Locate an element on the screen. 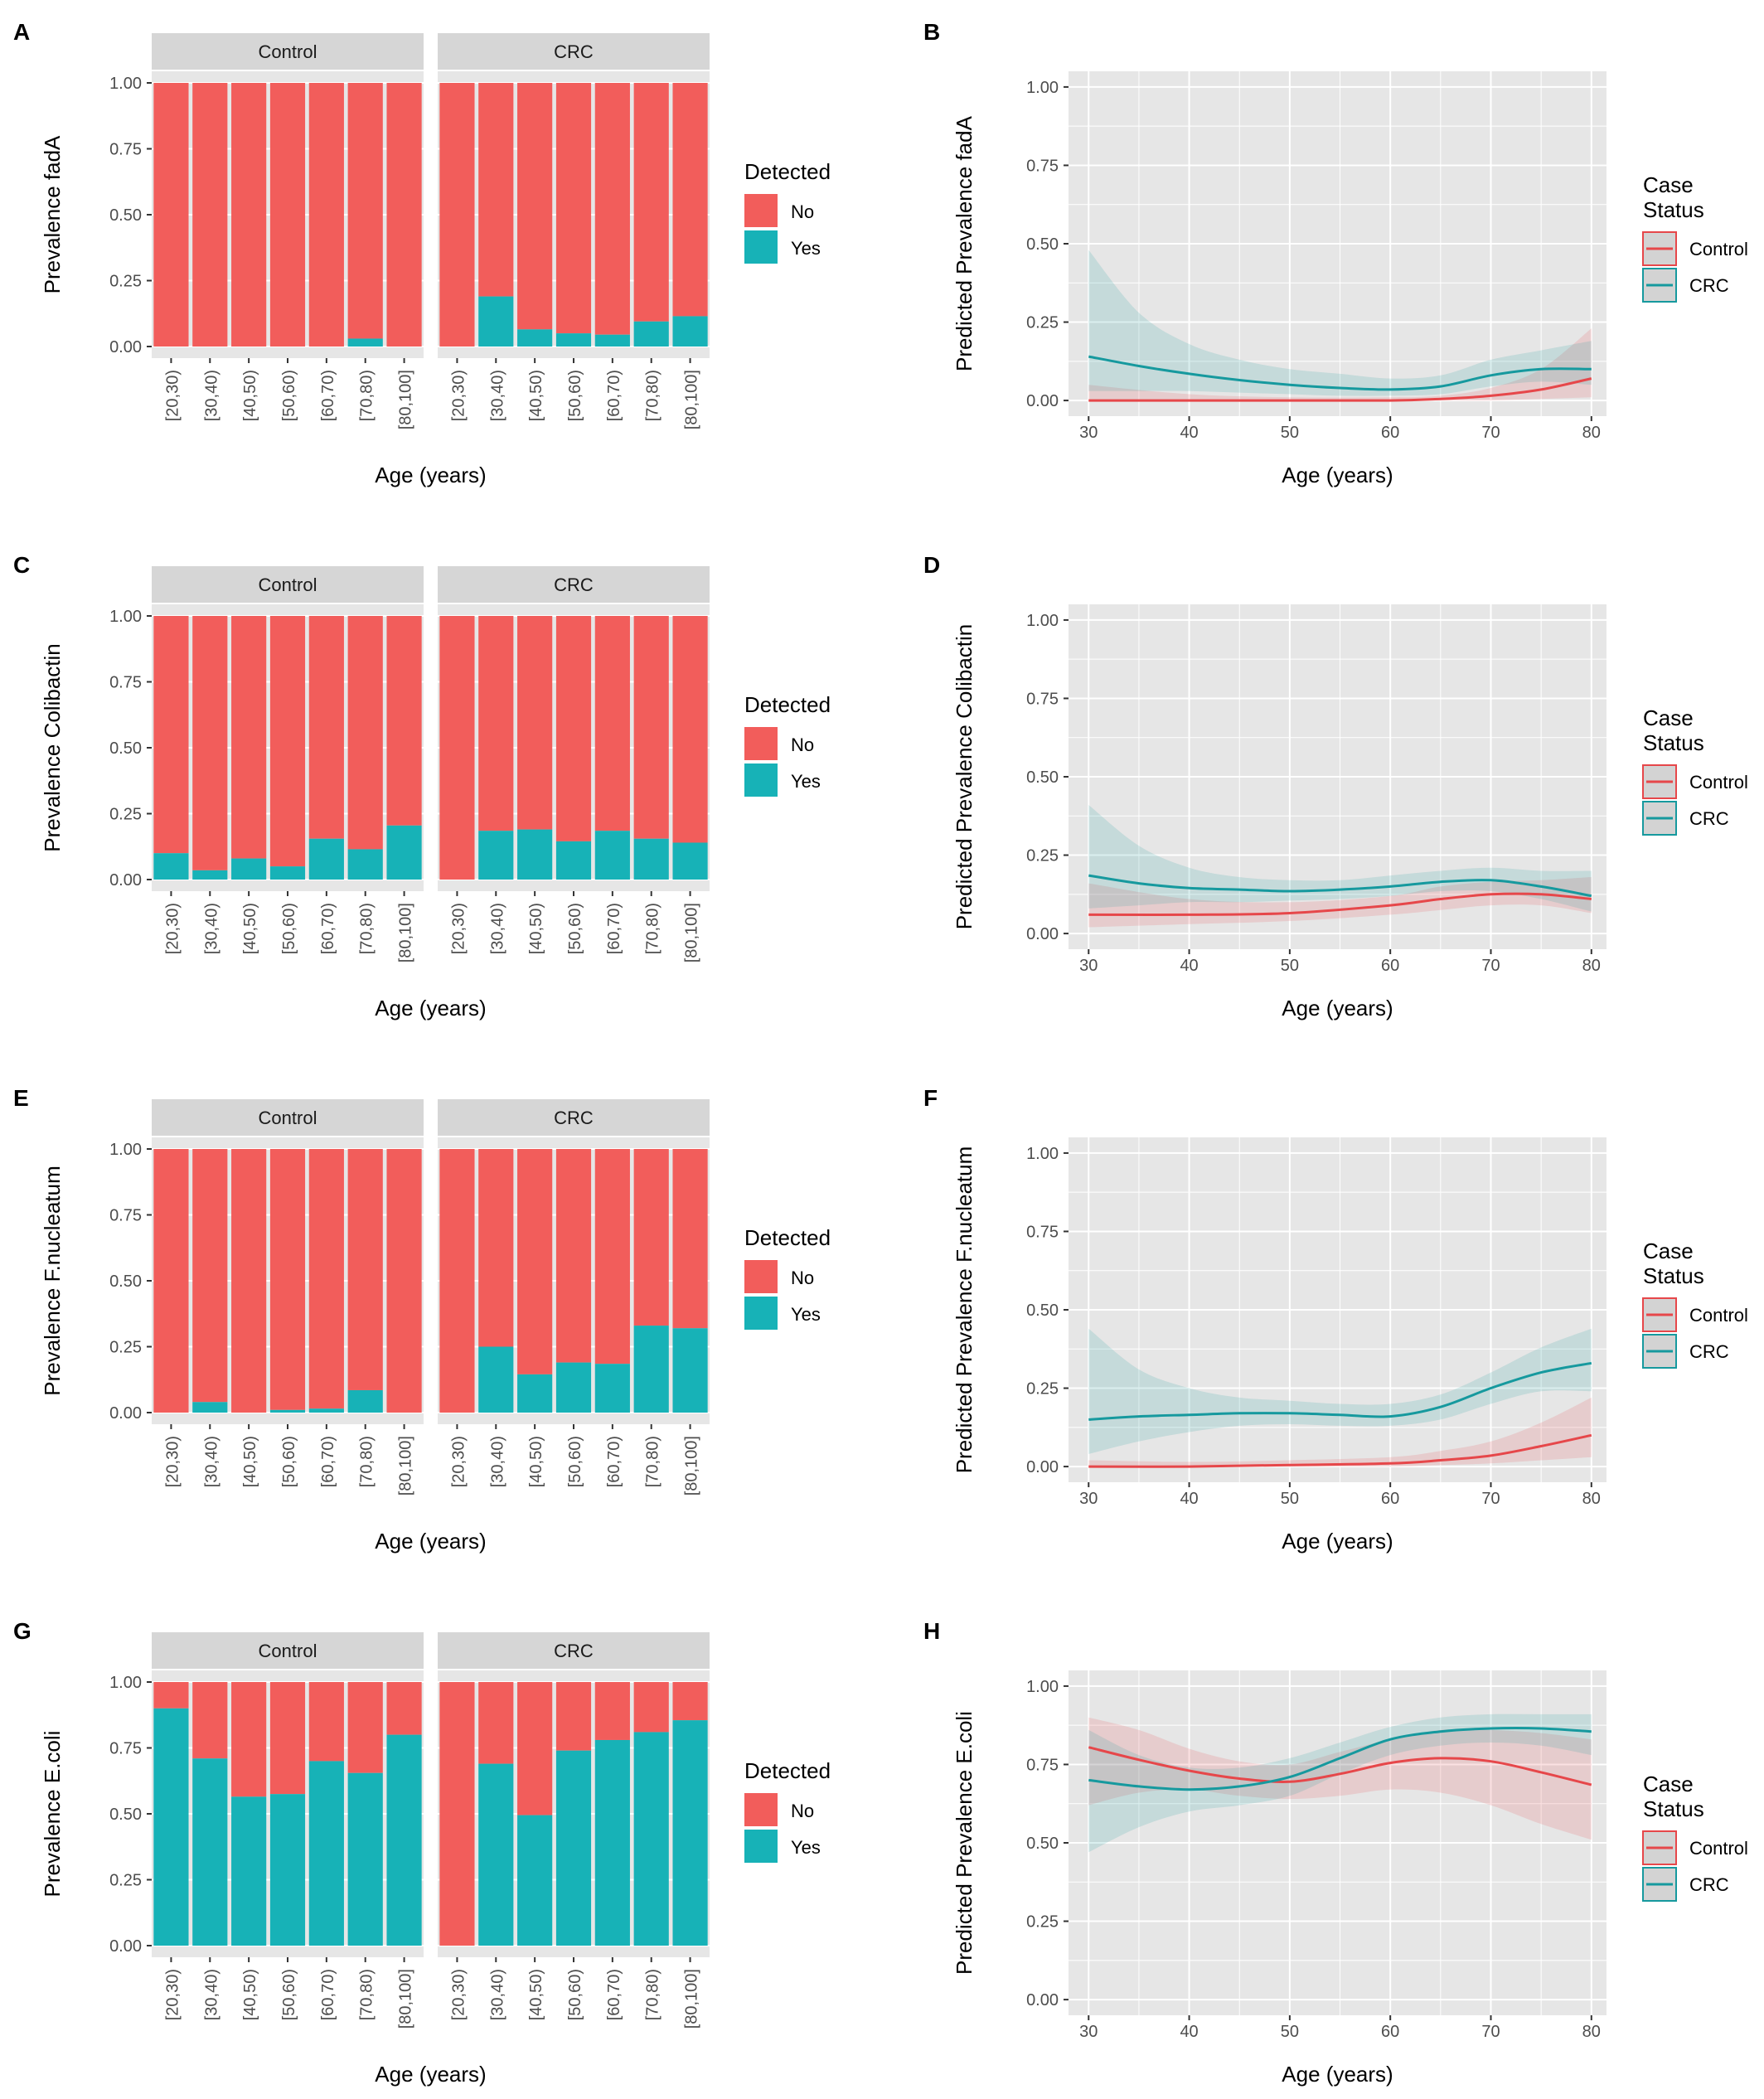 The width and height of the screenshot is (1764, 2099). x-tick-label: 80 is located at coordinates (1591, 433).